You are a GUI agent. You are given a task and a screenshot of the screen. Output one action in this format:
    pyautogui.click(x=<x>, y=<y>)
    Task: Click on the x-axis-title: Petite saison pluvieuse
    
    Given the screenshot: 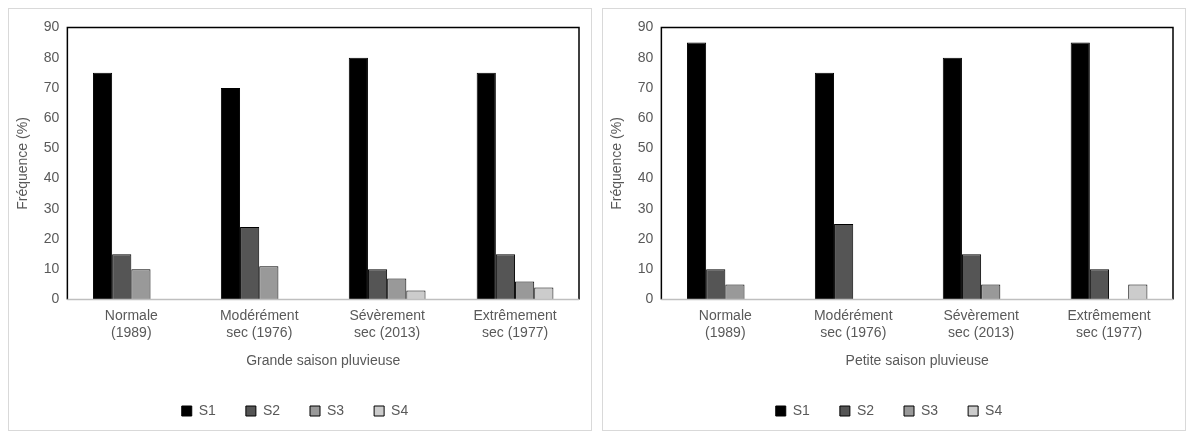 What is the action you would take?
    pyautogui.click(x=917, y=360)
    